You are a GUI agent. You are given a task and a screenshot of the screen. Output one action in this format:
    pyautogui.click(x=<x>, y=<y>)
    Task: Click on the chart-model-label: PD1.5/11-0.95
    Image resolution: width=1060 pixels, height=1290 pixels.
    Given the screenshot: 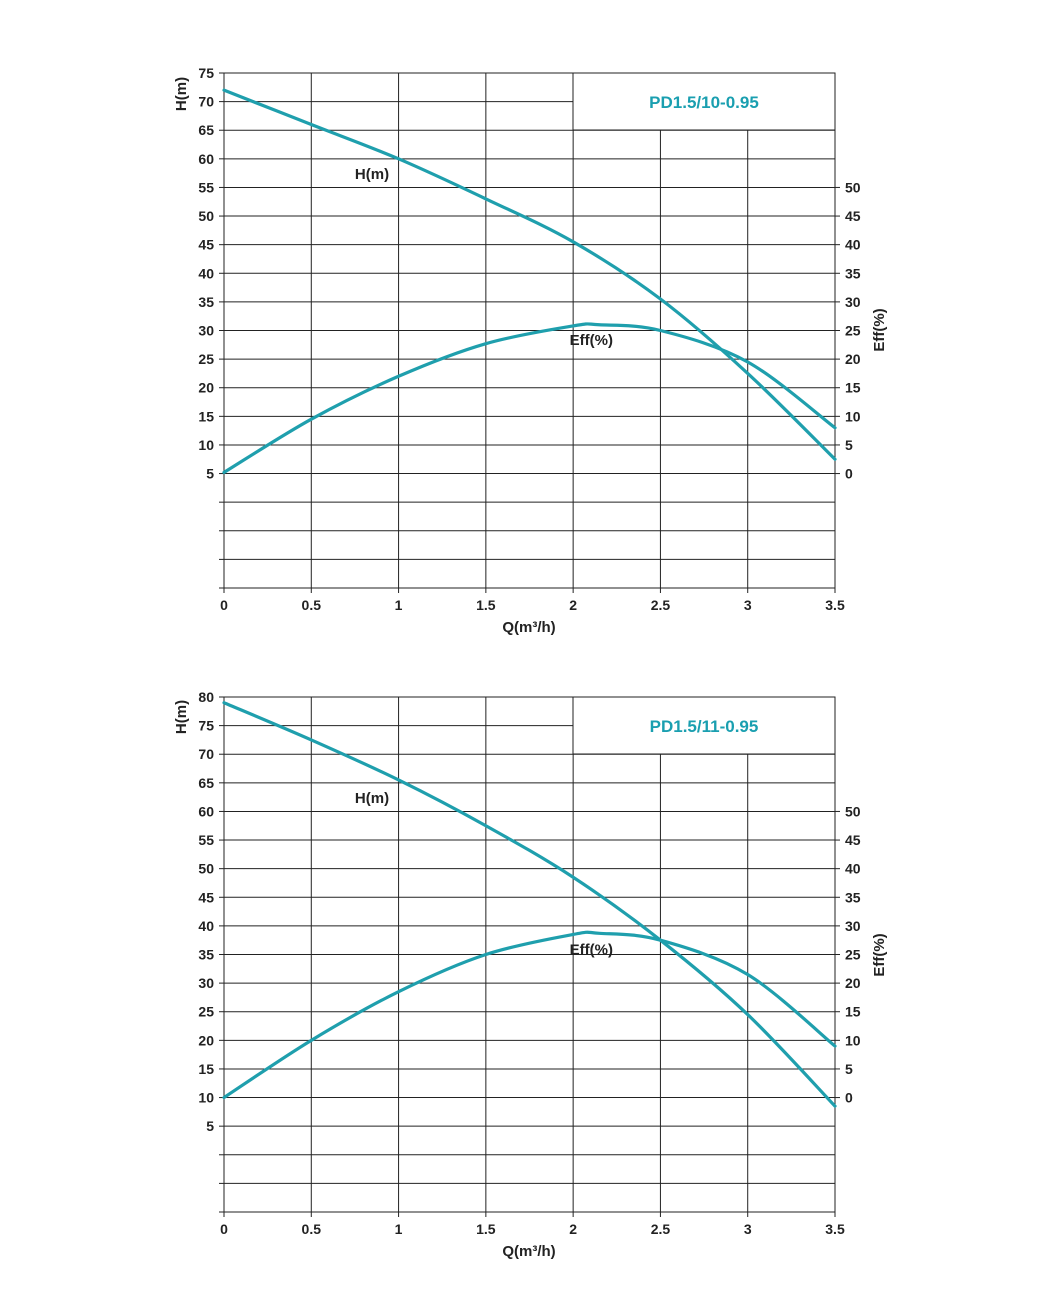 What is the action you would take?
    pyautogui.click(x=704, y=726)
    